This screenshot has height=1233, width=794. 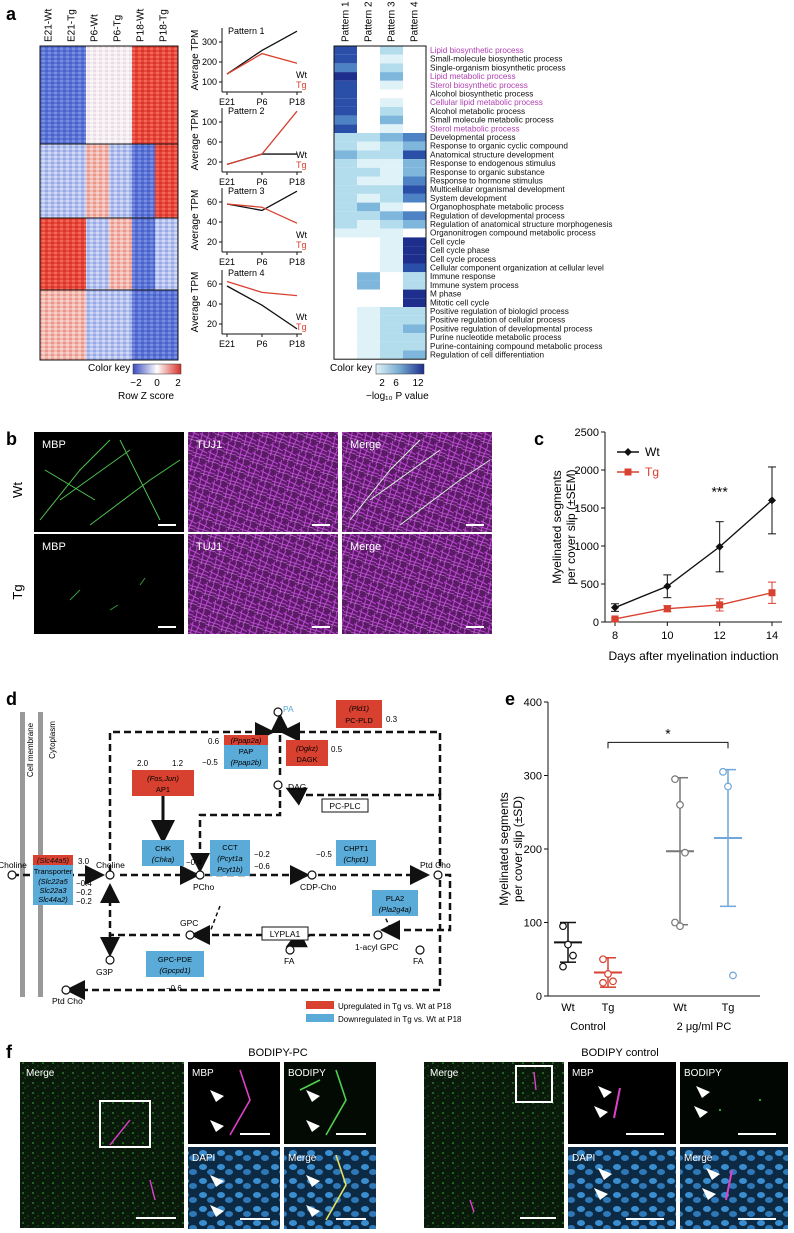 I want to click on go-column-label: Pattern 3, so click(x=392, y=21).